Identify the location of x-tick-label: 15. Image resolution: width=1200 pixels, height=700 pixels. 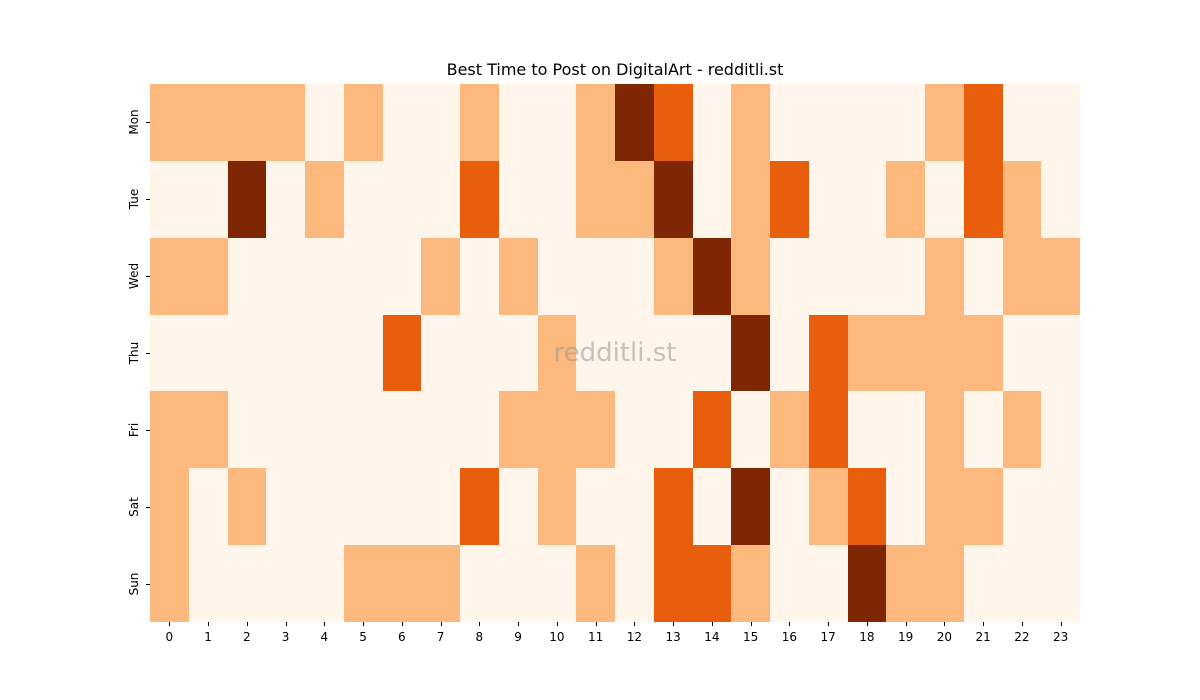
(750, 637).